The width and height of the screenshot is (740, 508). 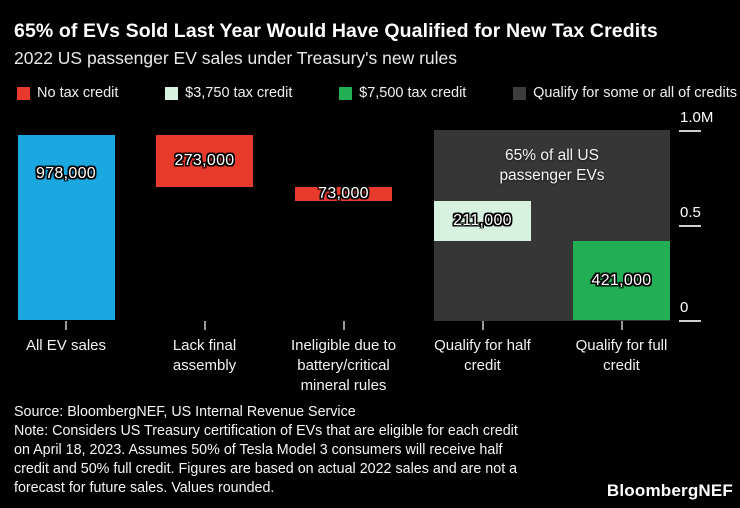 What do you see at coordinates (204, 325) in the screenshot?
I see `x-axis-tick-lack-final-assembly` at bounding box center [204, 325].